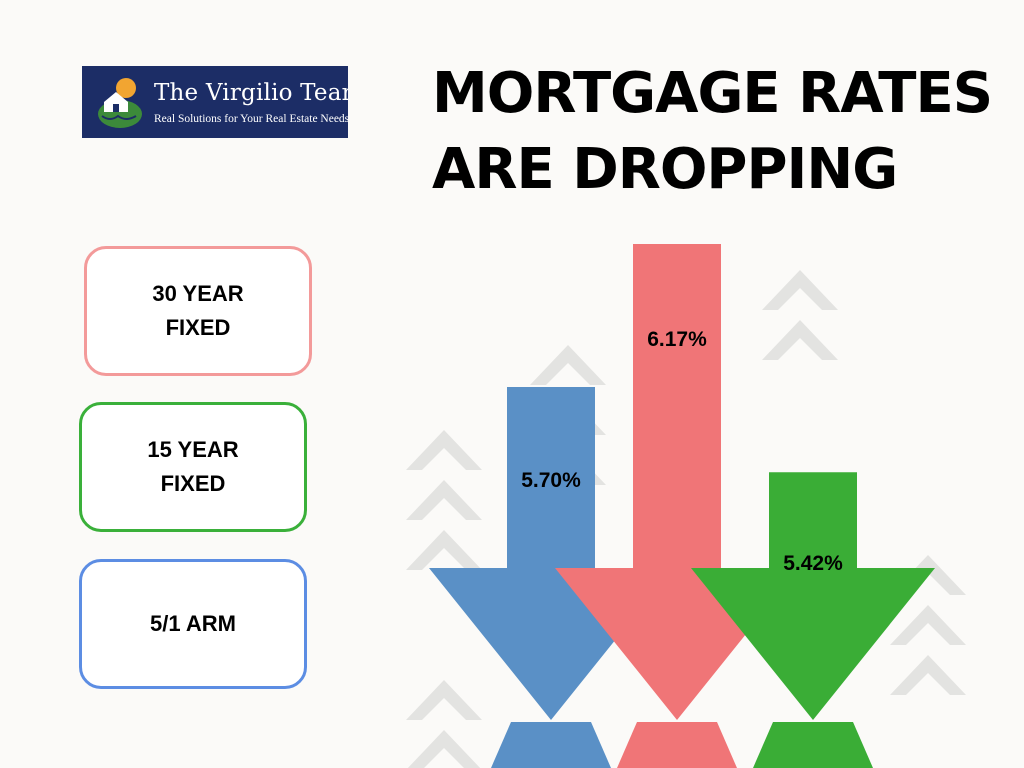 The height and width of the screenshot is (768, 1024). I want to click on legend-item-15-year-fixed: 15 YEAR FIXED, so click(193, 467).